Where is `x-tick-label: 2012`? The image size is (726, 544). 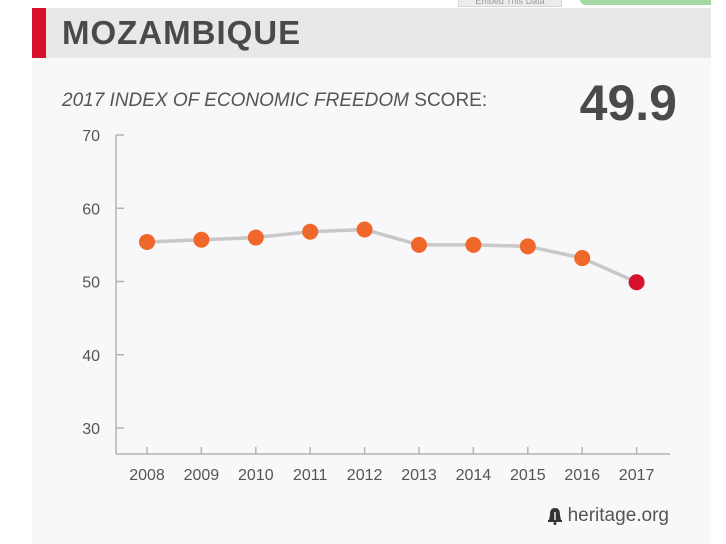
x-tick-label: 2012 is located at coordinates (365, 475).